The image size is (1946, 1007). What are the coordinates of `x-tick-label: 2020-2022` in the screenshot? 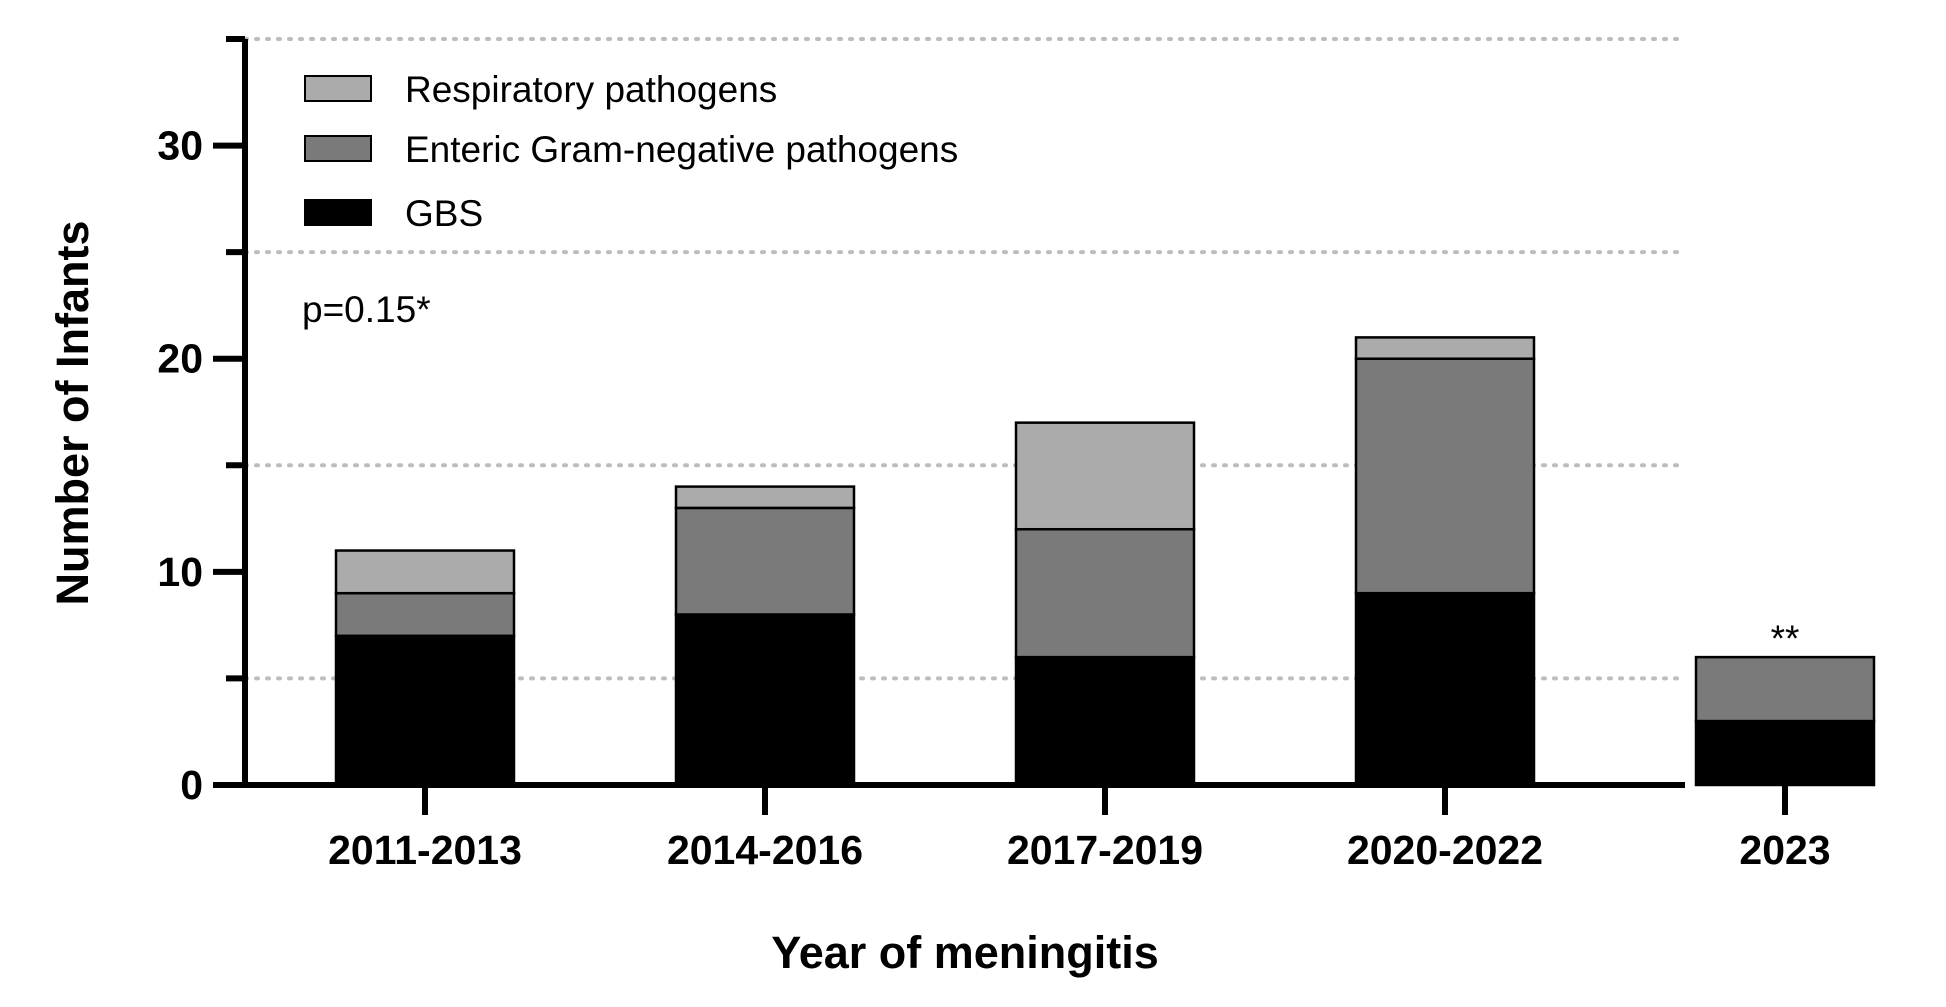 It's located at (1445, 850).